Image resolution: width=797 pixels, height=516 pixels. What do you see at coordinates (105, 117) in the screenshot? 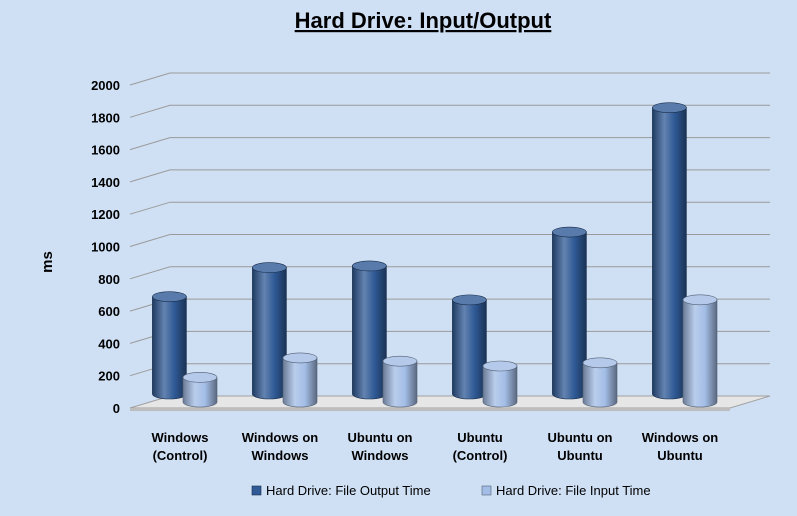
I see `y-tick-label: 1800` at bounding box center [105, 117].